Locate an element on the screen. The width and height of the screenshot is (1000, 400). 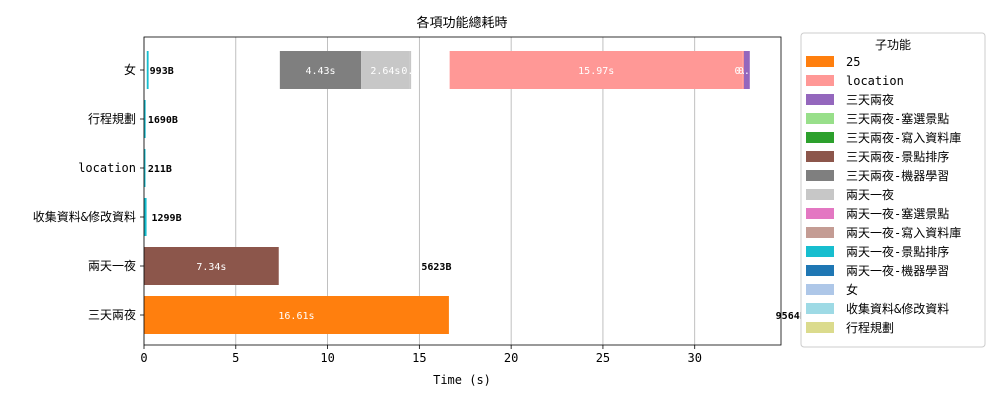
y-tick-label: 兩天一夜 is located at coordinates (112, 265).